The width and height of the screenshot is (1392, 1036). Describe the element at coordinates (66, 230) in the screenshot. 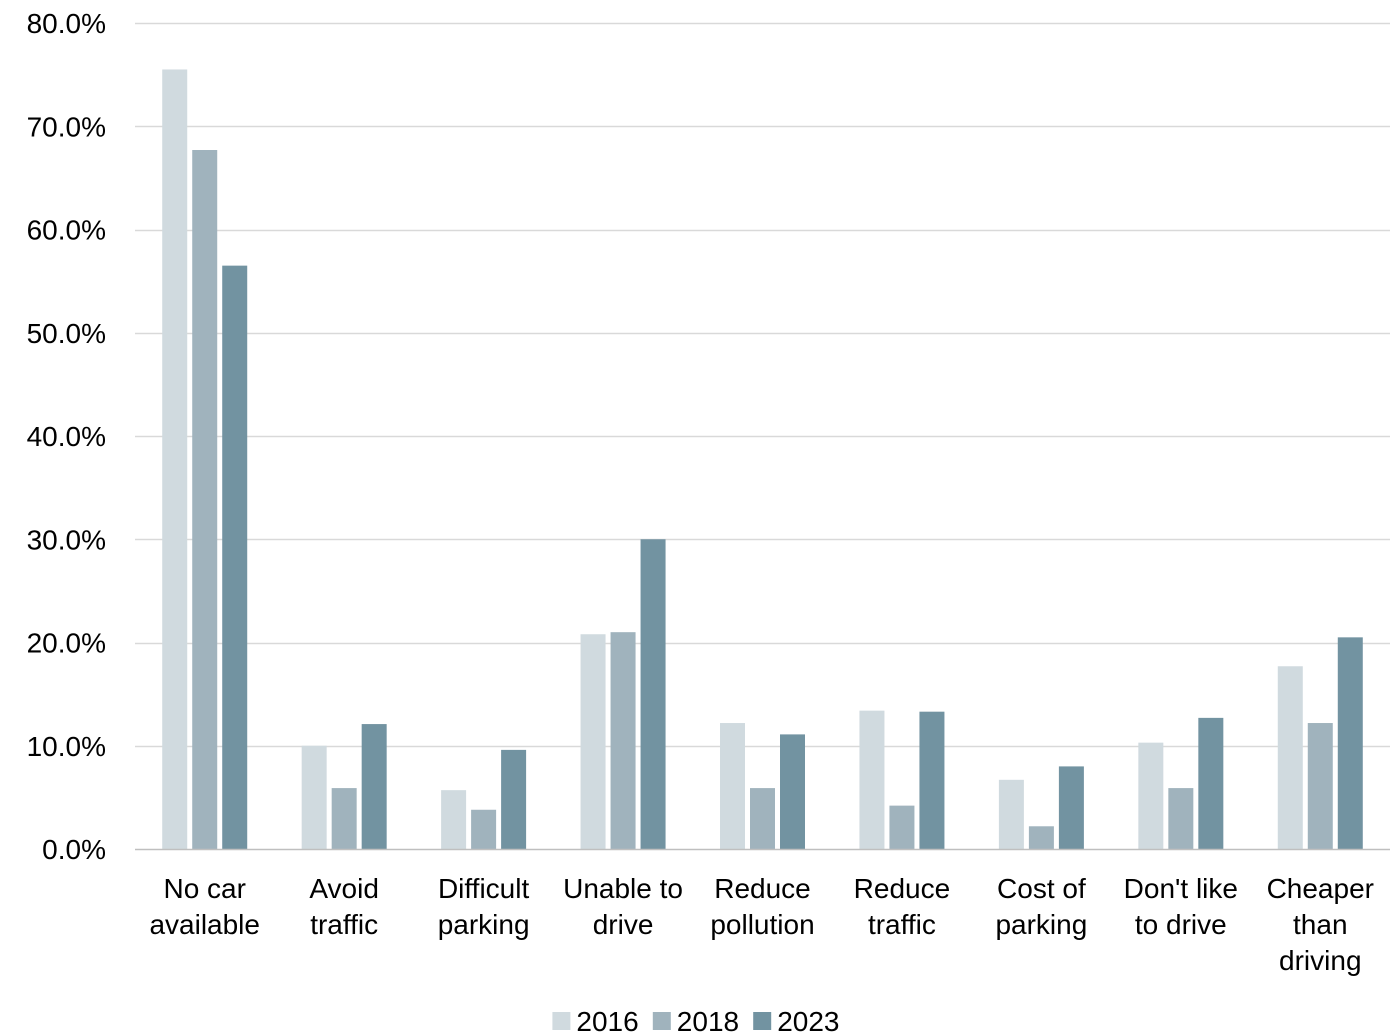

I see `y-tick-label: 60.0%` at that location.